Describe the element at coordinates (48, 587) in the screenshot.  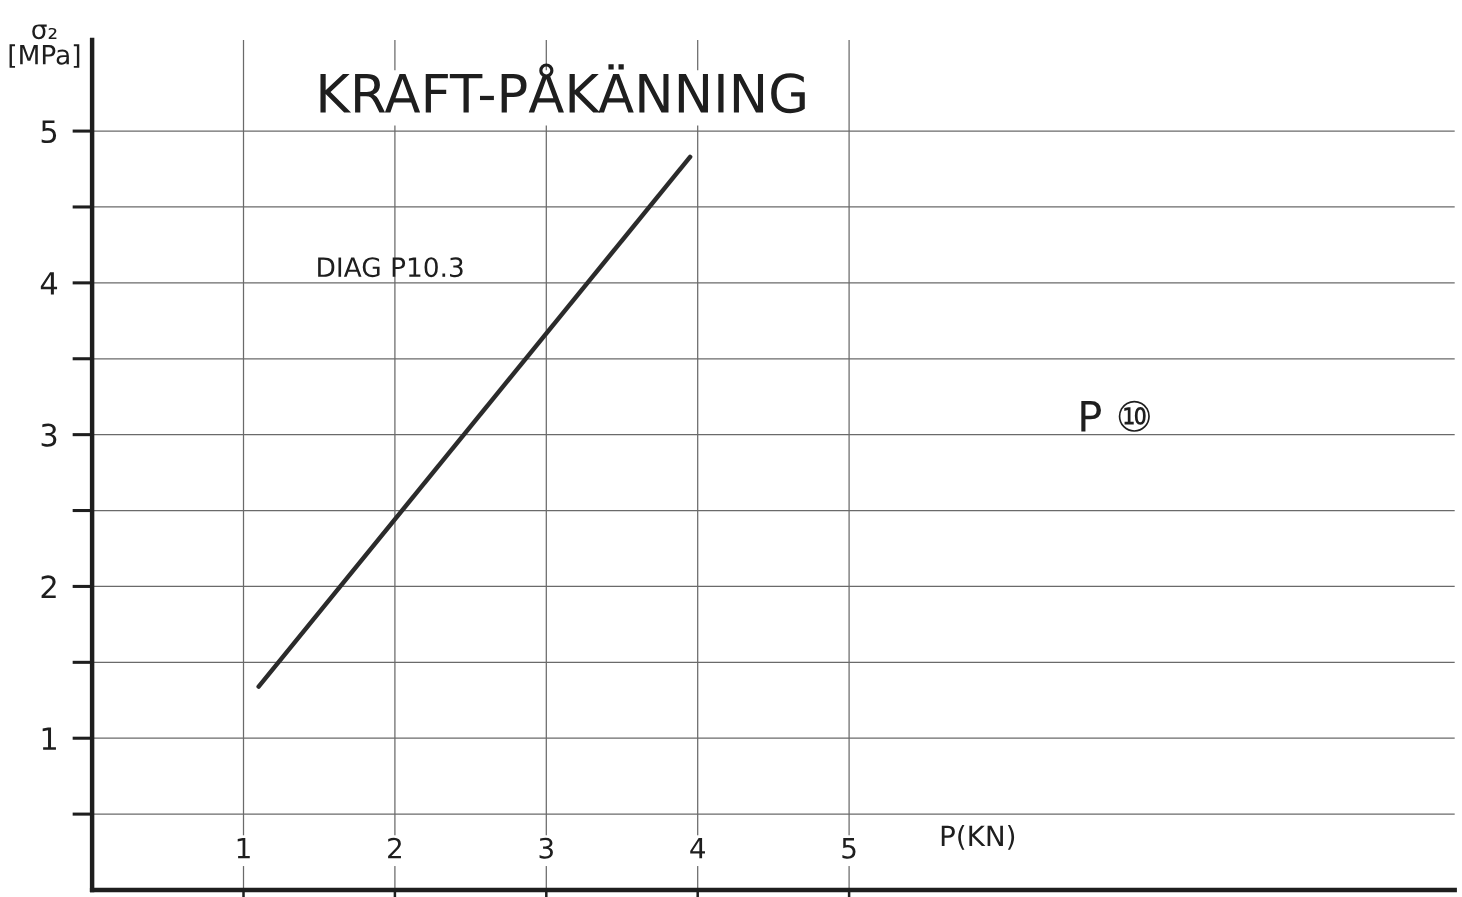
I see `y-tick-label: 2` at that location.